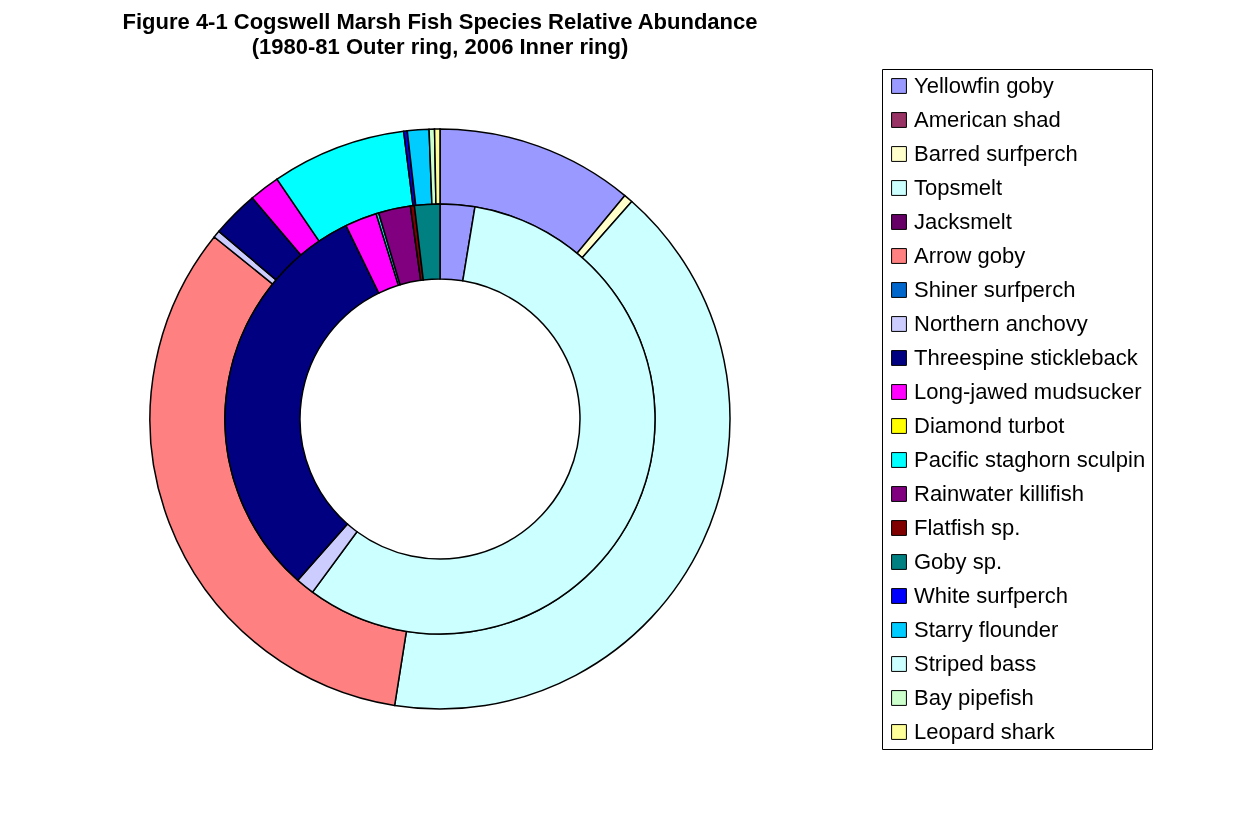  What do you see at coordinates (985, 731) in the screenshot?
I see `legend-label: Leopard shark` at bounding box center [985, 731].